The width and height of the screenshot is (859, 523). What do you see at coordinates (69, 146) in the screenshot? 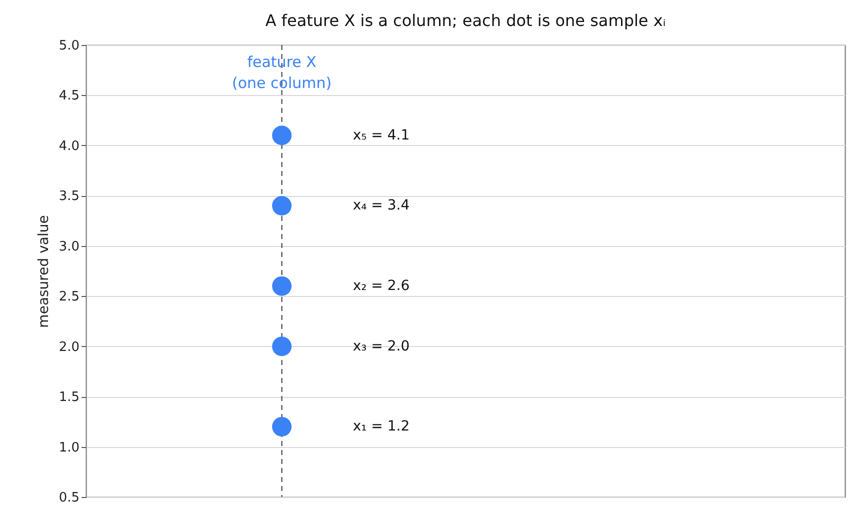
I see `y-tick-label: 4.0` at bounding box center [69, 146].